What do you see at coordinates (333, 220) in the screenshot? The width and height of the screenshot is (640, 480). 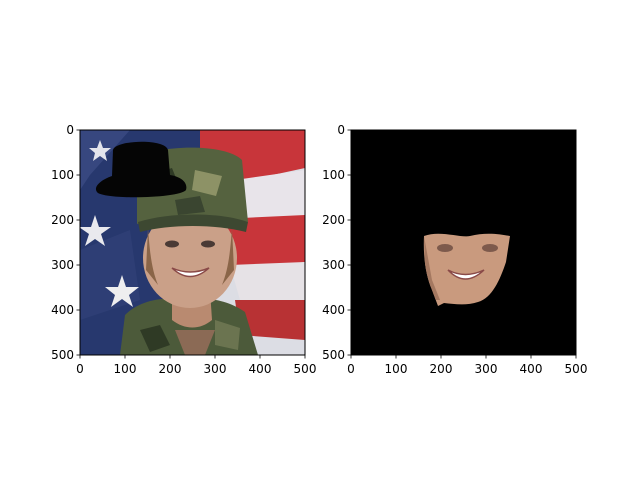 I see `right-y-tick-label: 200` at bounding box center [333, 220].